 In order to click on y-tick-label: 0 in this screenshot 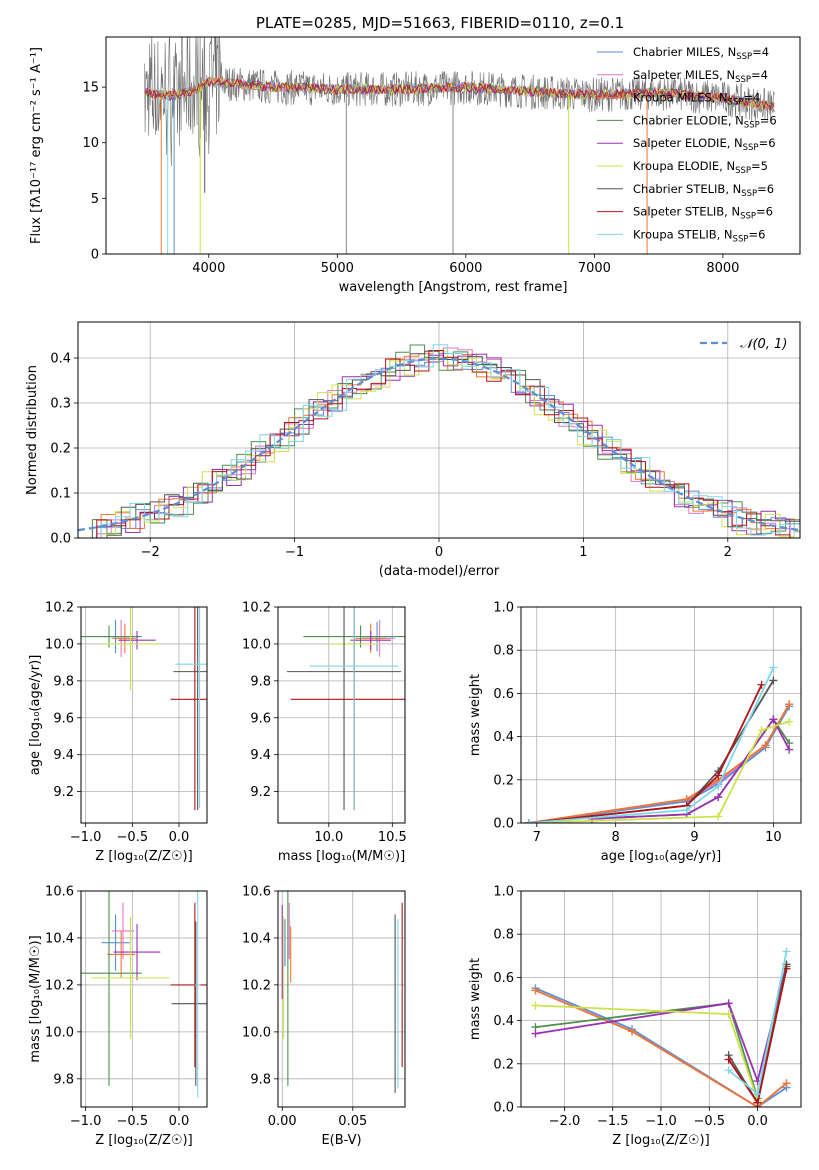, I will do `click(95, 255)`.